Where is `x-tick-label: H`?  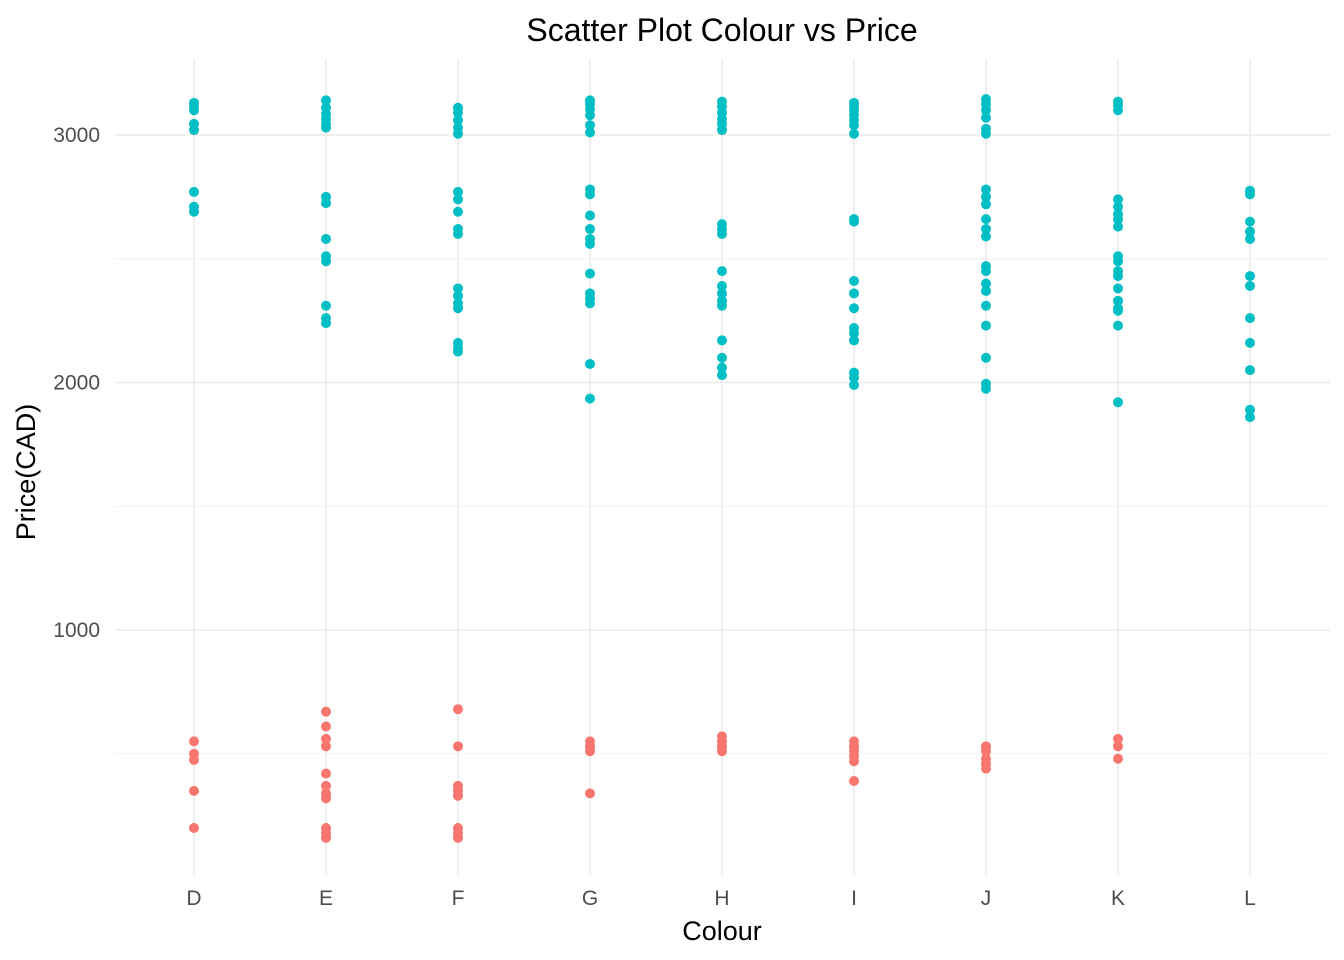 x-tick-label: H is located at coordinates (721, 898).